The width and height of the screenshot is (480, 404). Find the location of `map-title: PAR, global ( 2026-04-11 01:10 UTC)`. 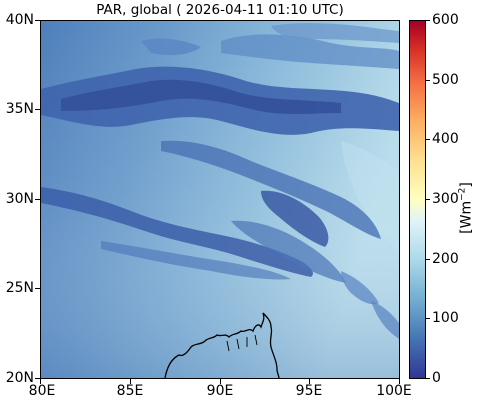

map-title: PAR, global ( 2026-04-11 01:10 UTC) is located at coordinates (220, 10).